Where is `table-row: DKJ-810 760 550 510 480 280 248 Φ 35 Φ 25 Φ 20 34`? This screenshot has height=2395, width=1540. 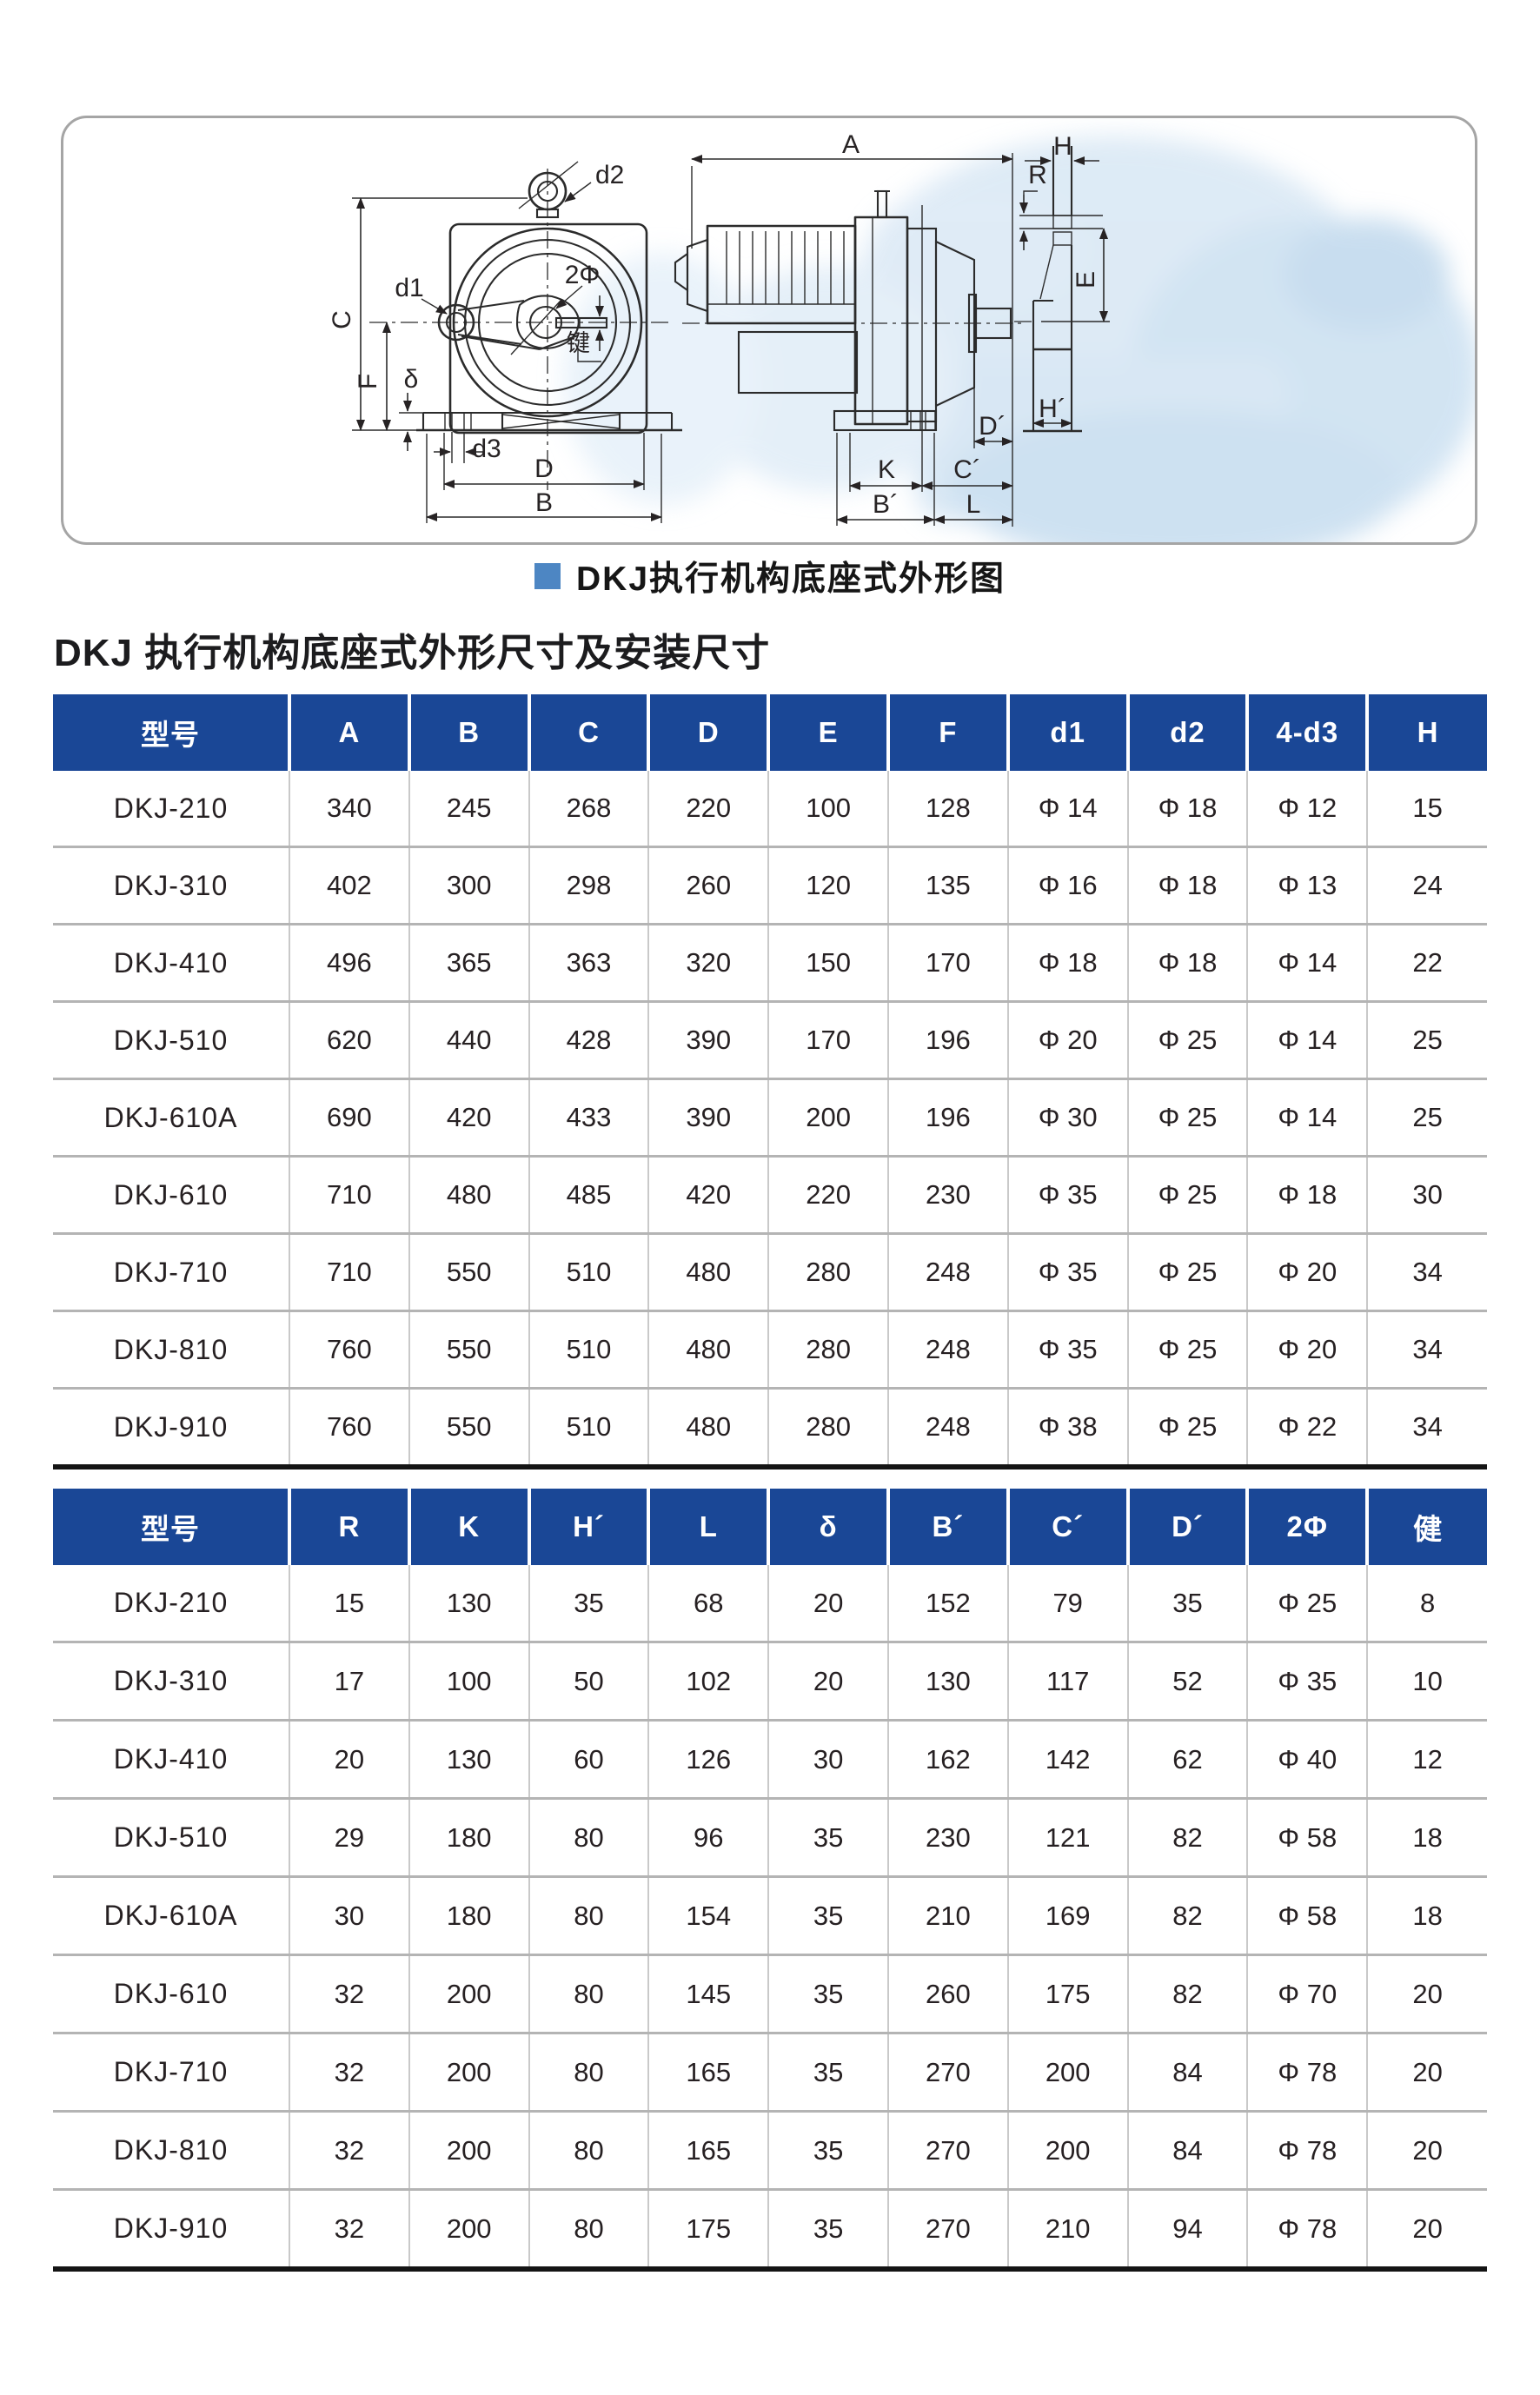 table-row: DKJ-810 760 550 510 480 280 248 Φ 35 Φ 25 Φ 20 34 is located at coordinates (770, 1349).